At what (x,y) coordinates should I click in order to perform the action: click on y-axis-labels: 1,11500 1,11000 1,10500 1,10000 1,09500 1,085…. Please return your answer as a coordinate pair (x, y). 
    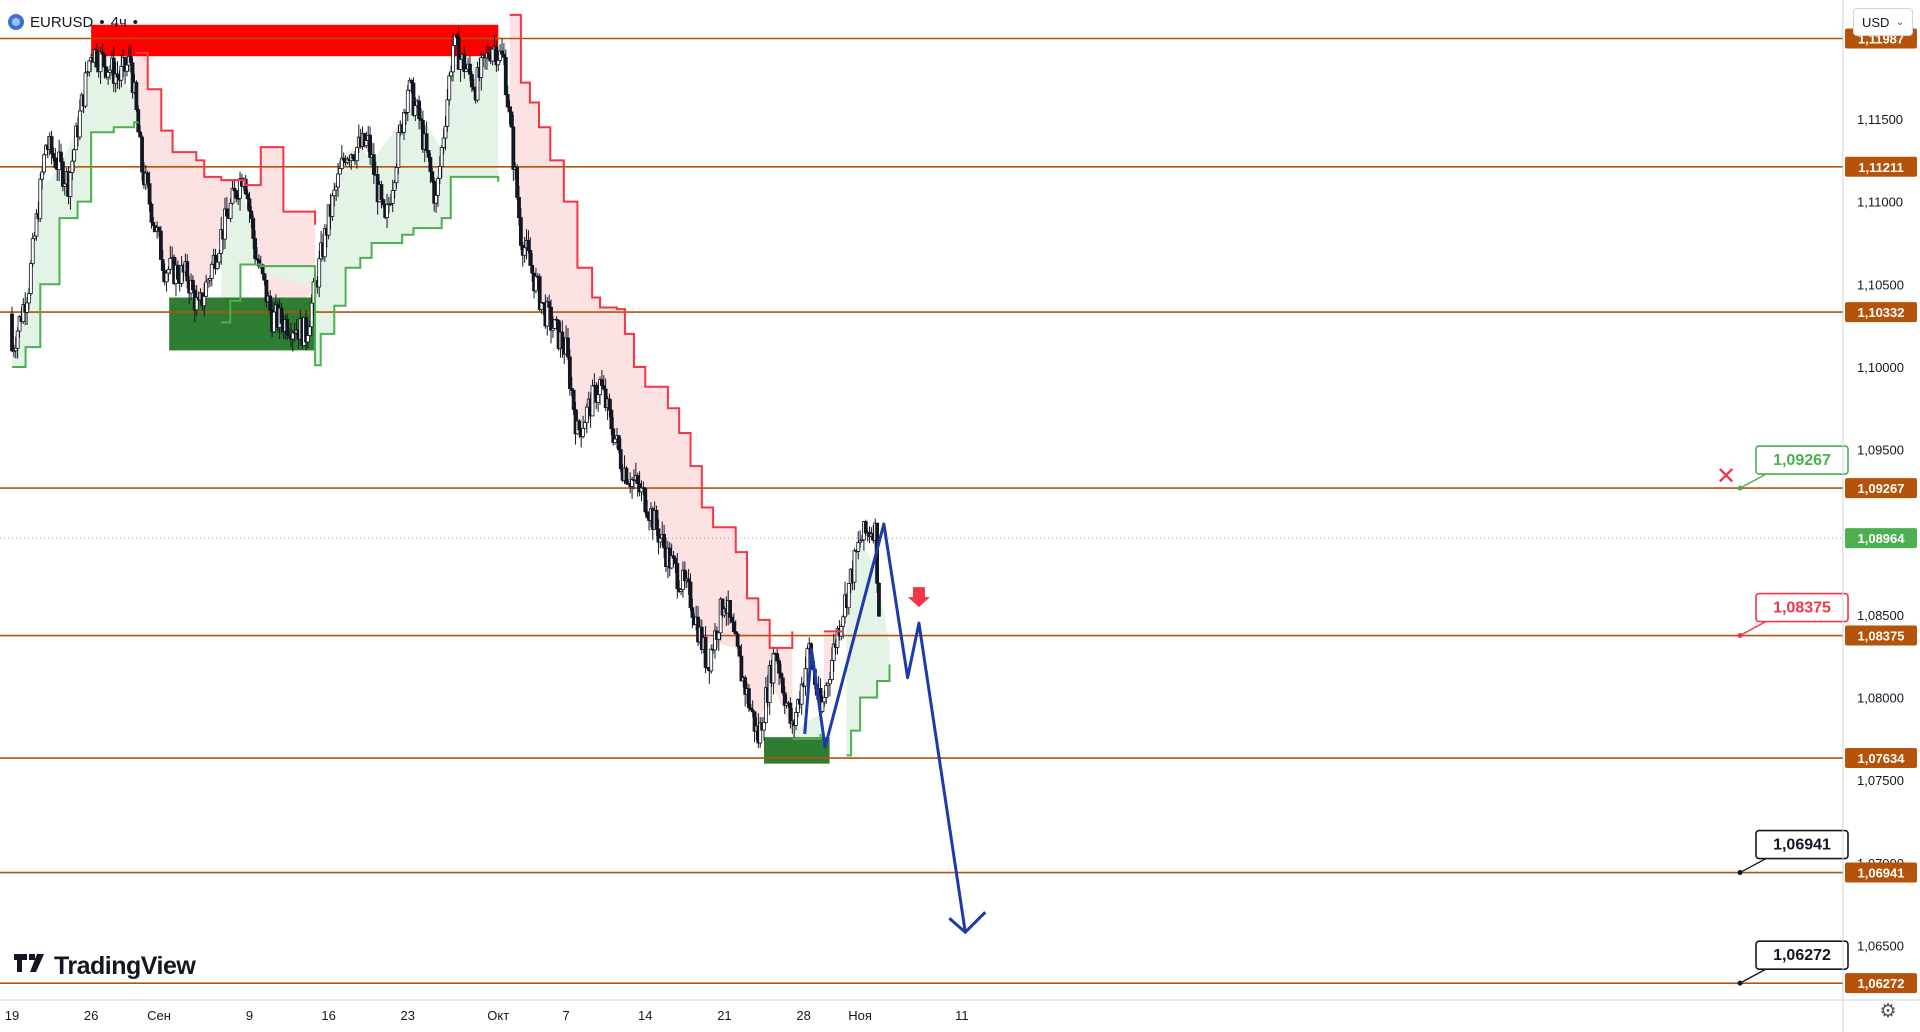
    Looking at the image, I should click on (1881, 511).